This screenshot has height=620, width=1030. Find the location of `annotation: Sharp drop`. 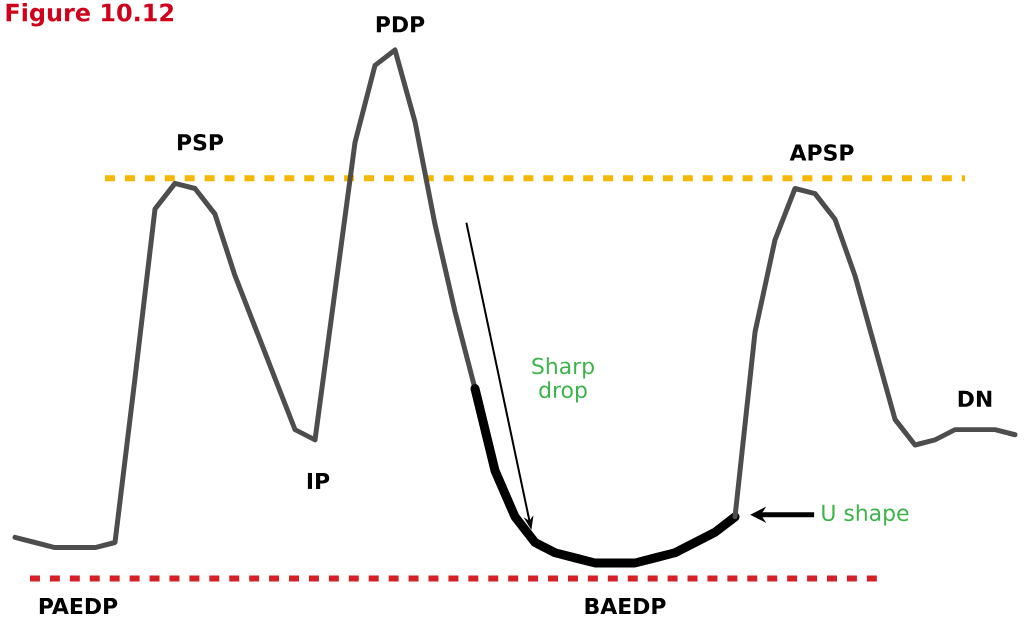

annotation: Sharp drop is located at coordinates (563, 380).